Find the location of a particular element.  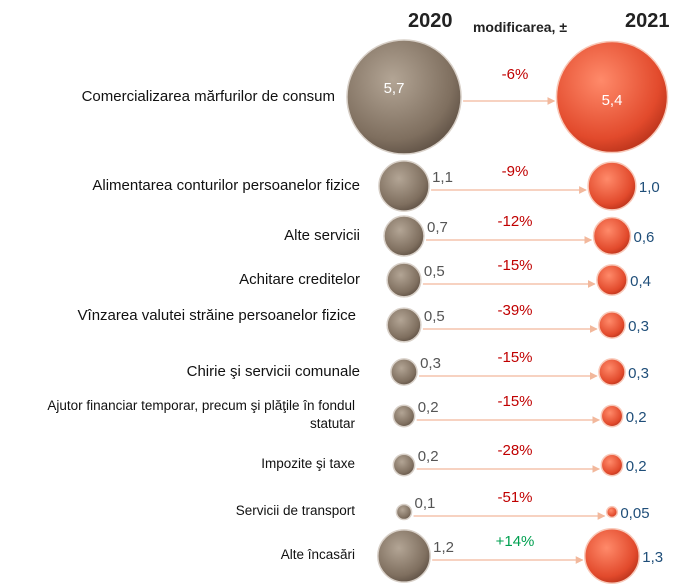

change-label: -9% is located at coordinates (515, 171).